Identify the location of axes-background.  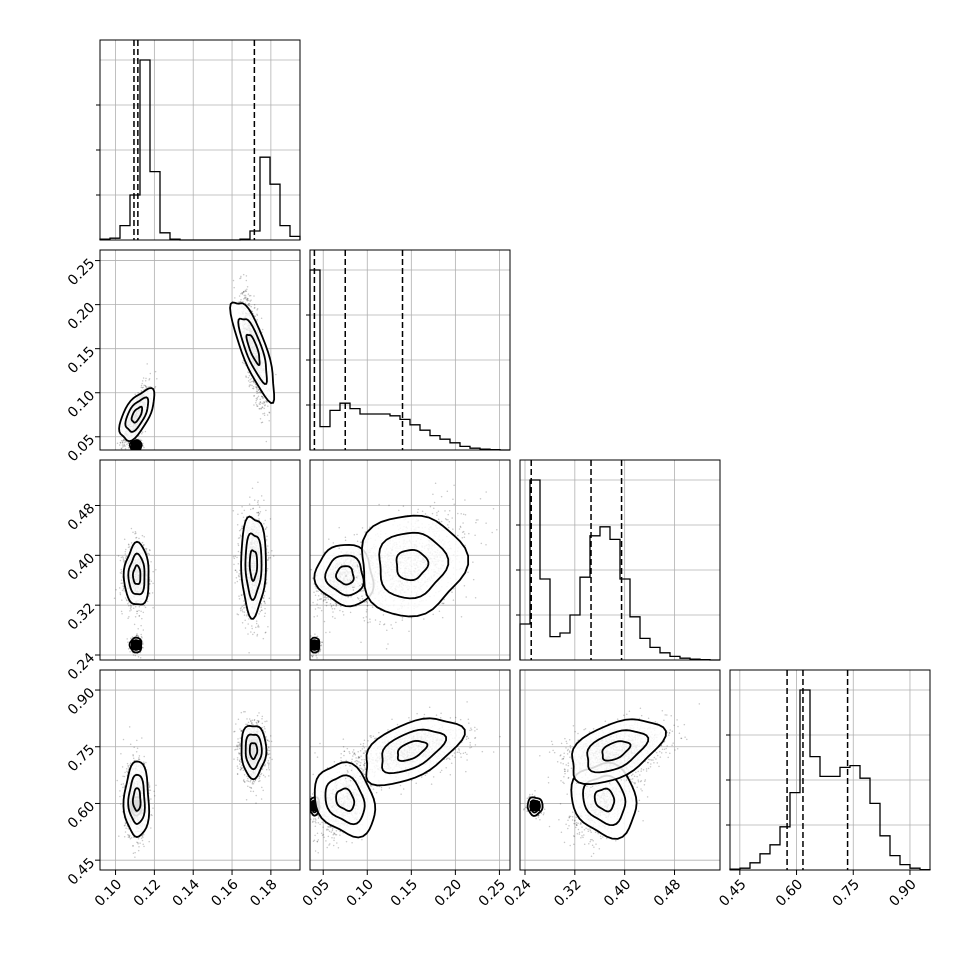
(830, 770).